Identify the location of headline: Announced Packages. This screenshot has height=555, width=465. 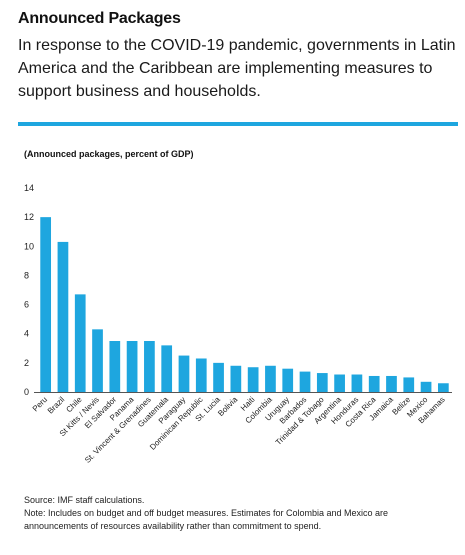
(99, 18).